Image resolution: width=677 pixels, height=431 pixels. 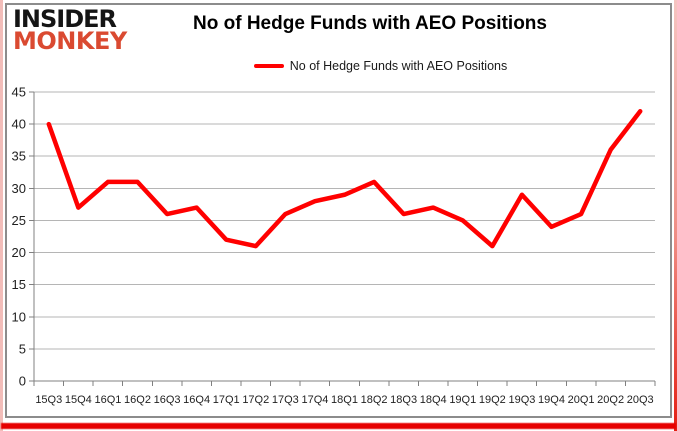 I want to click on svg-text: 18Q2, so click(x=374, y=400).